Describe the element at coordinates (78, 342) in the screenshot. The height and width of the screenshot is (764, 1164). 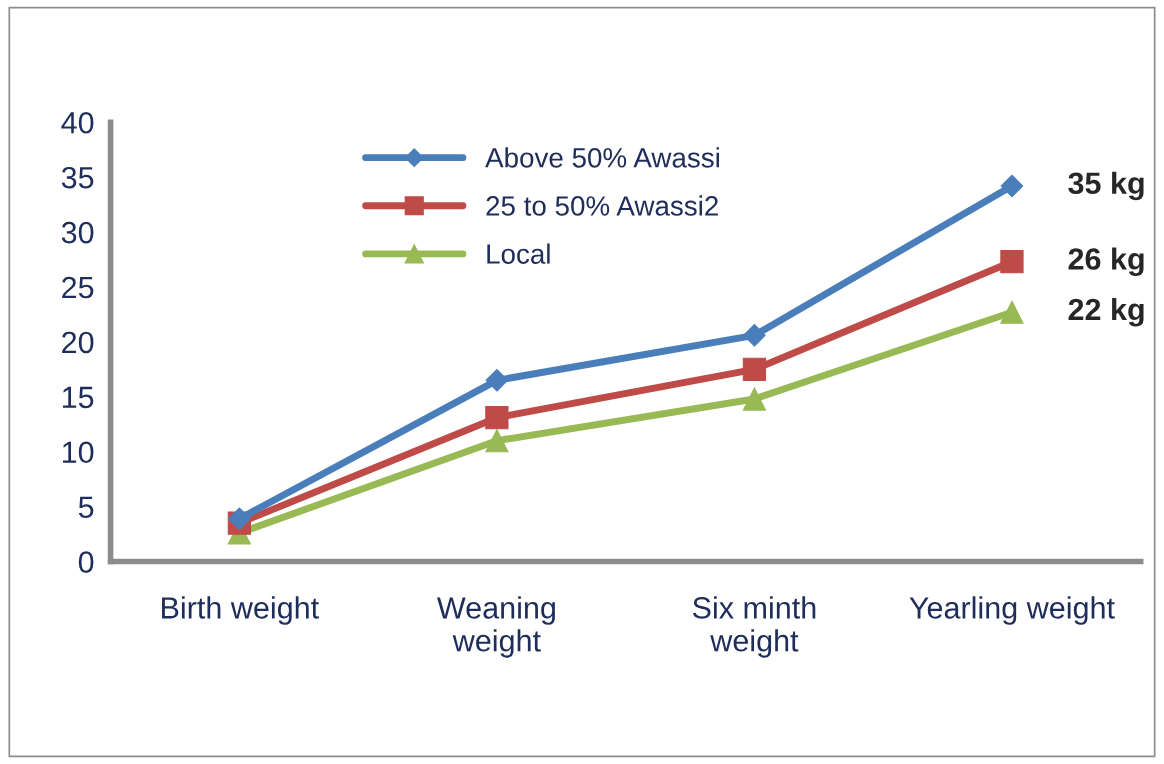
I see `y-tick-label: 20` at that location.